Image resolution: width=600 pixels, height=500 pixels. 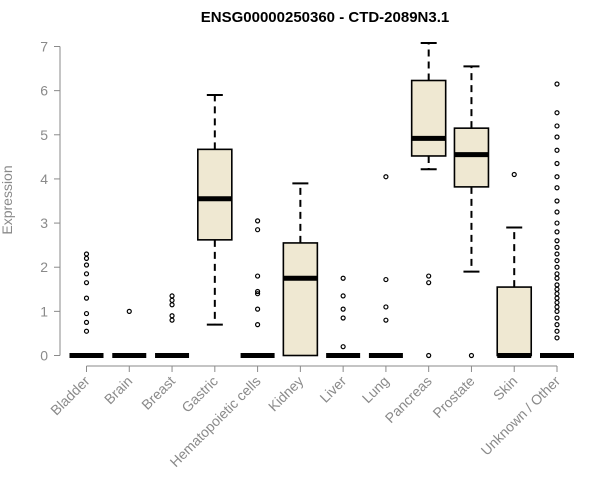 I want to click on y-tick-label: 1, so click(x=44, y=311).